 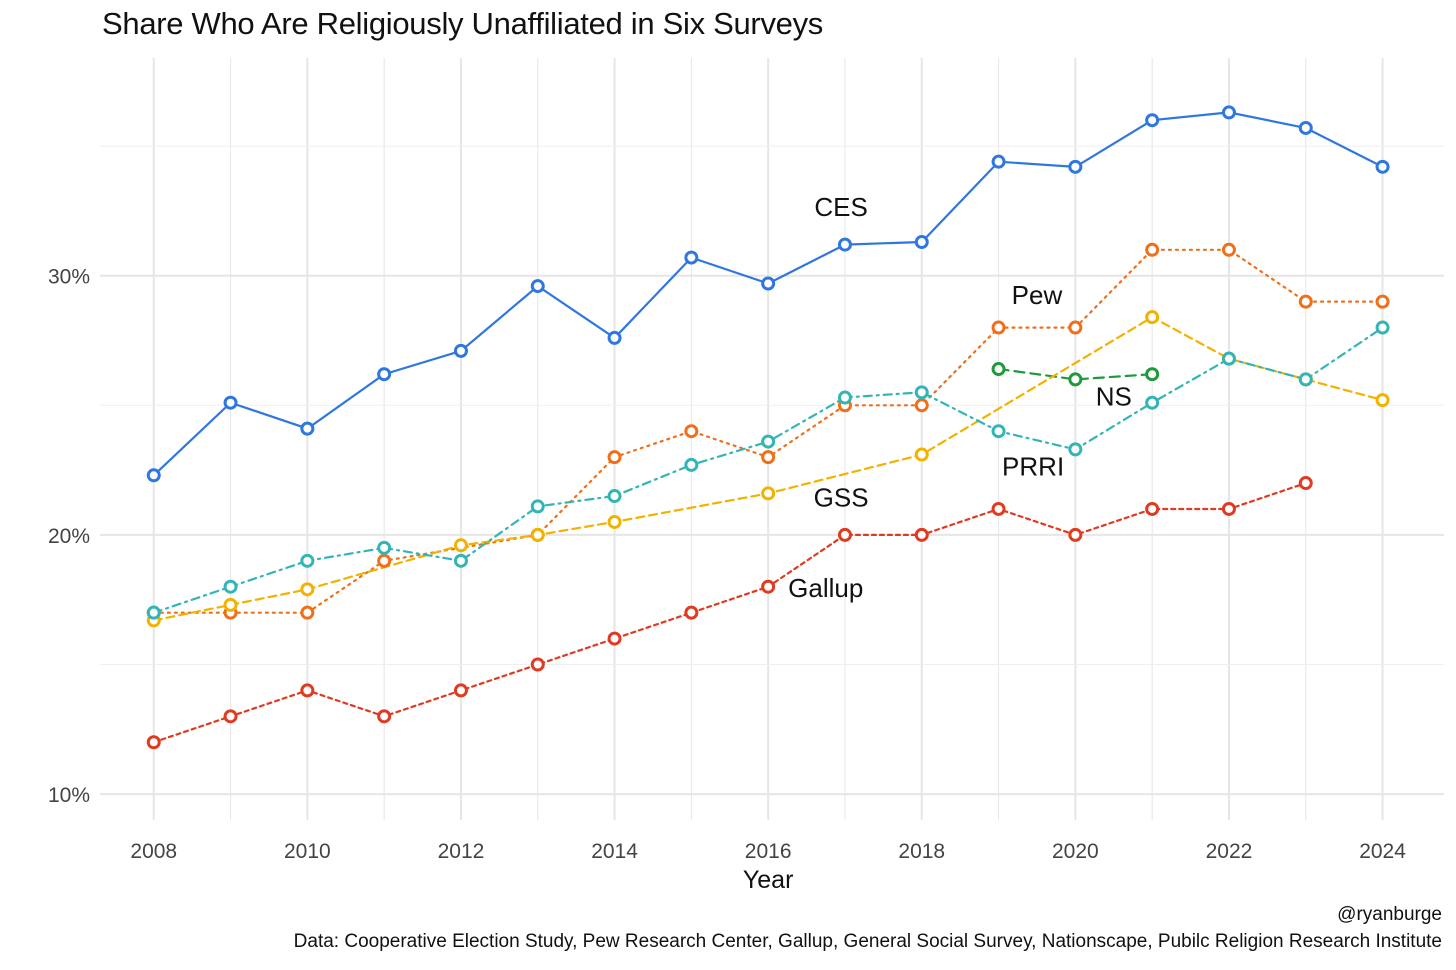 What do you see at coordinates (768, 851) in the screenshot?
I see `x-tick-label: 2016` at bounding box center [768, 851].